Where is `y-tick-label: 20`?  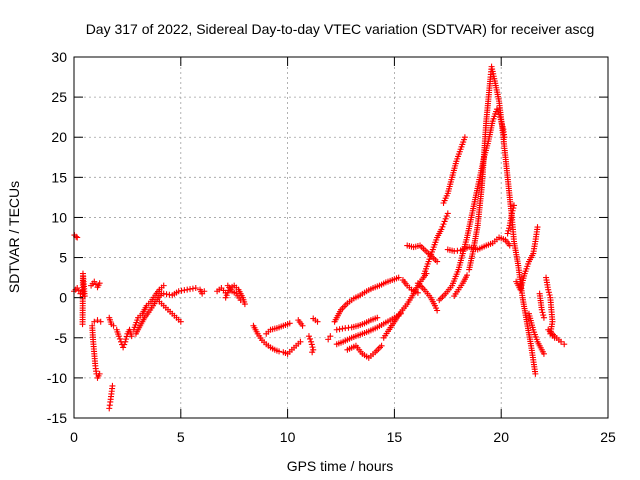
y-tick-label: 20 is located at coordinates (59, 137).